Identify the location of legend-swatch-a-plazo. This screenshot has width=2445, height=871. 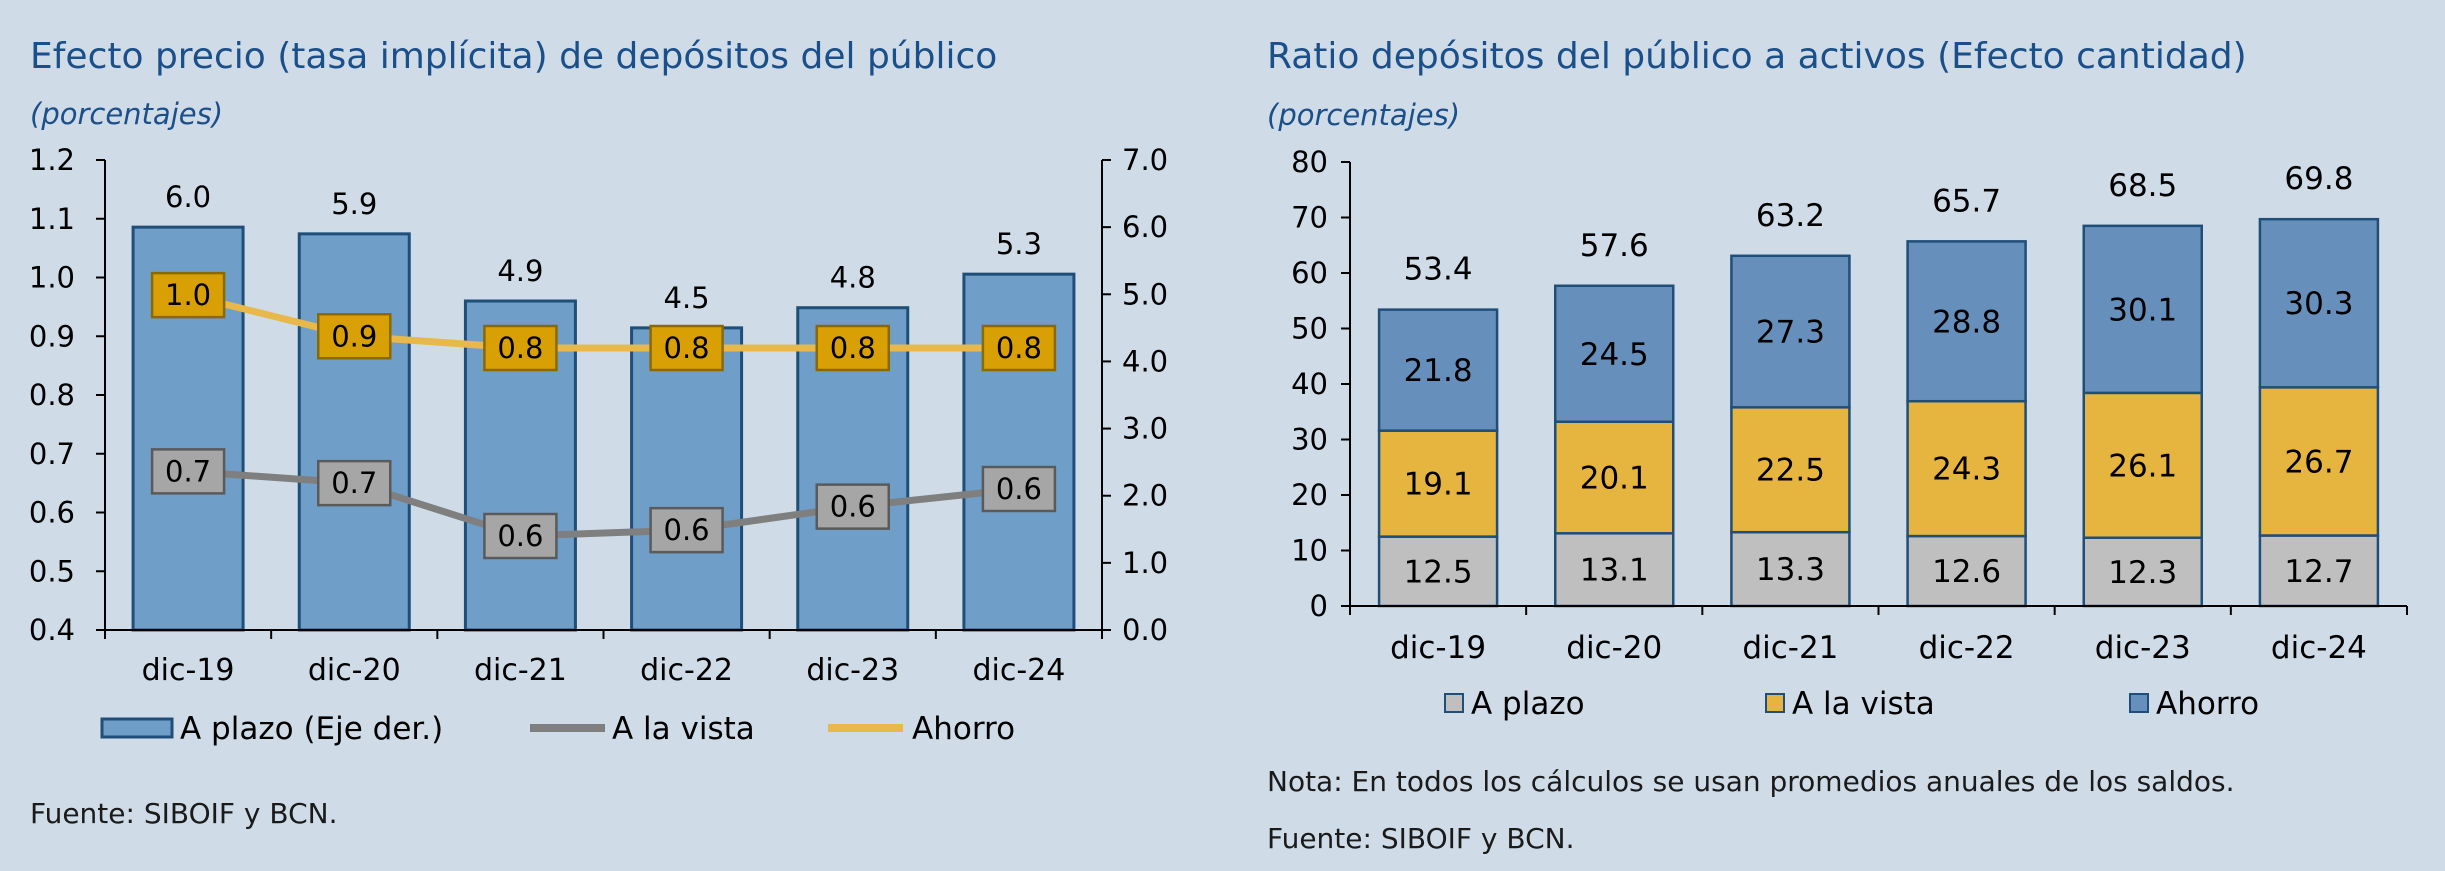
(137, 728).